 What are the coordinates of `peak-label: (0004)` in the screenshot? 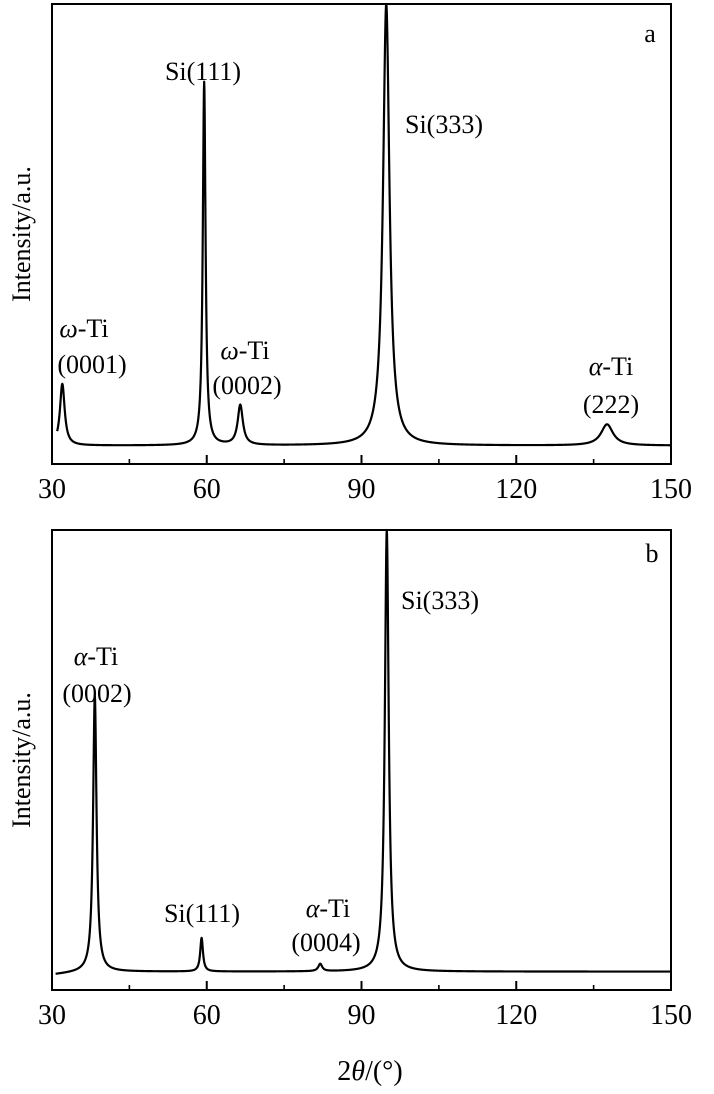 It's located at (325, 942).